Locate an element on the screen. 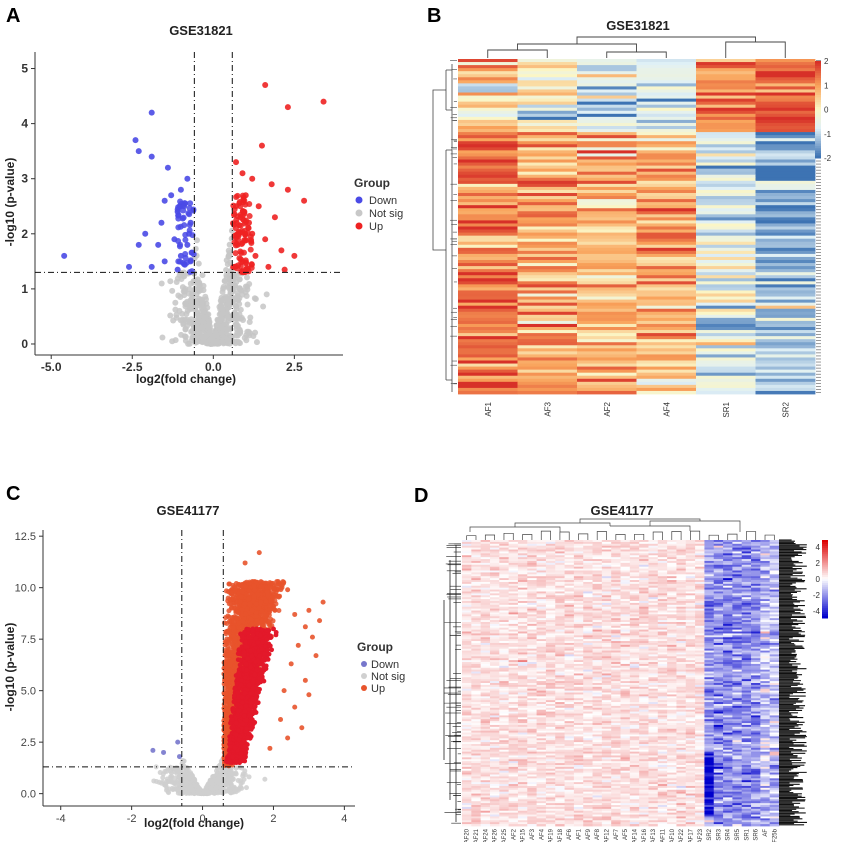  x-axis-label-a: log2(fold change) is located at coordinates (186, 379).